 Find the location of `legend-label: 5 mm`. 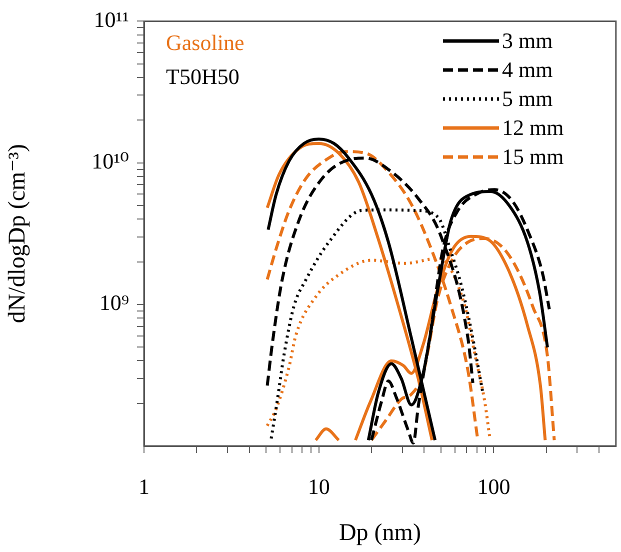

legend-label: 5 mm is located at coordinates (527, 99).